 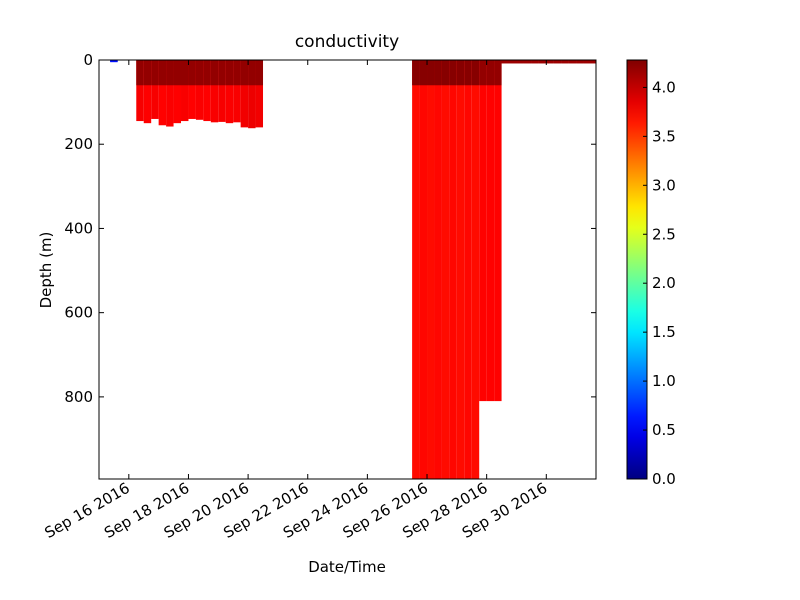 What do you see at coordinates (78, 228) in the screenshot?
I see `y-tick-label: 400` at bounding box center [78, 228].